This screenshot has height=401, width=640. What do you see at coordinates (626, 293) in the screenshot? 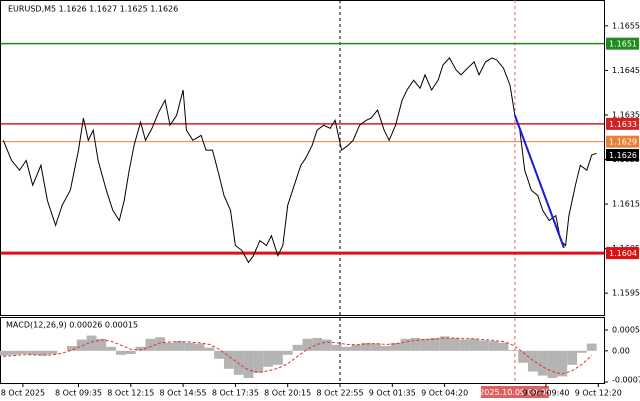
I see `y-tick-label: 1.1595` at bounding box center [626, 293].